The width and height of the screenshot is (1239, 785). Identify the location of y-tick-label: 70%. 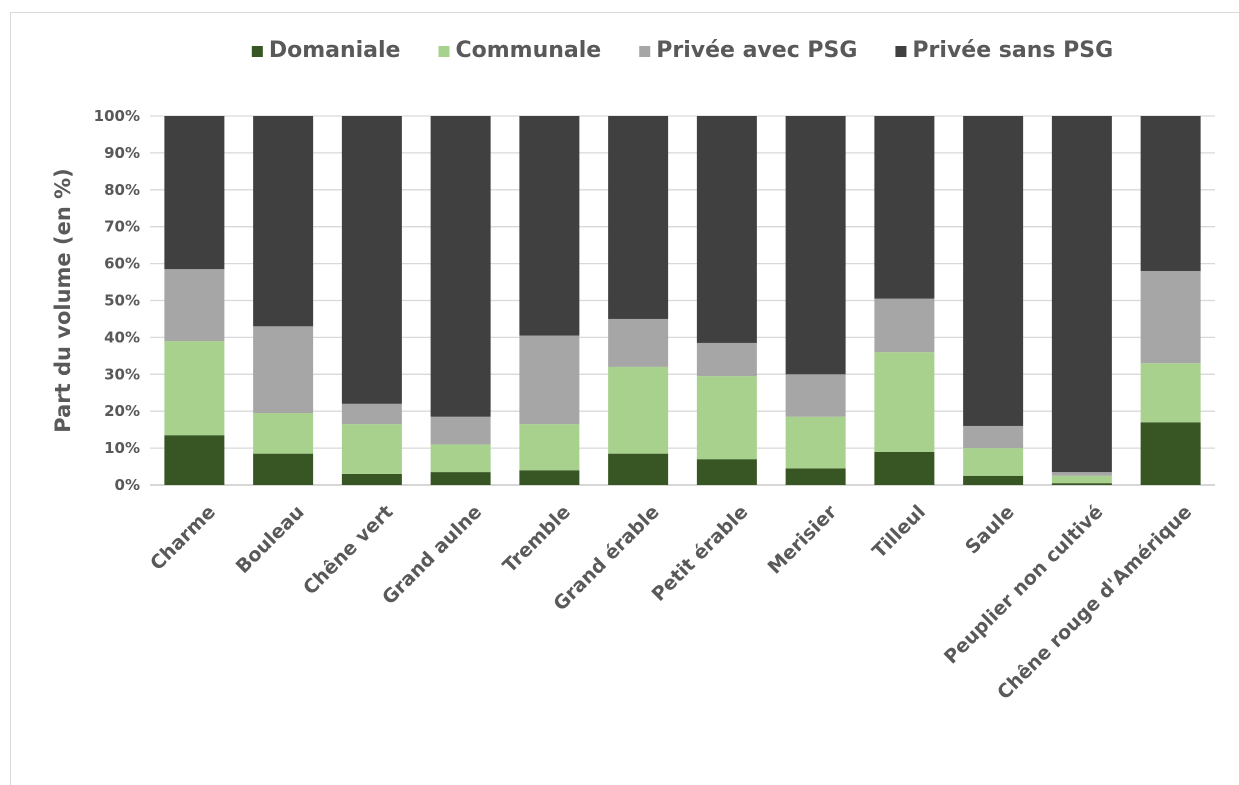
(122, 227).